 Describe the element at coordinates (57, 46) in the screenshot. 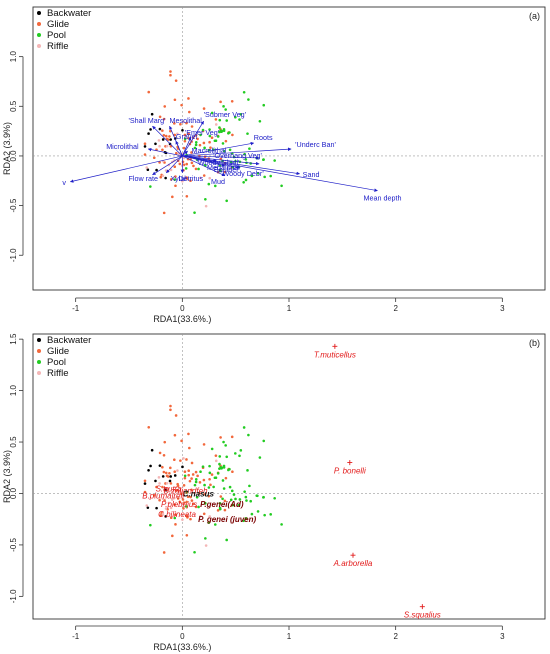

I see `legend-label-riffle: Riffle` at that location.